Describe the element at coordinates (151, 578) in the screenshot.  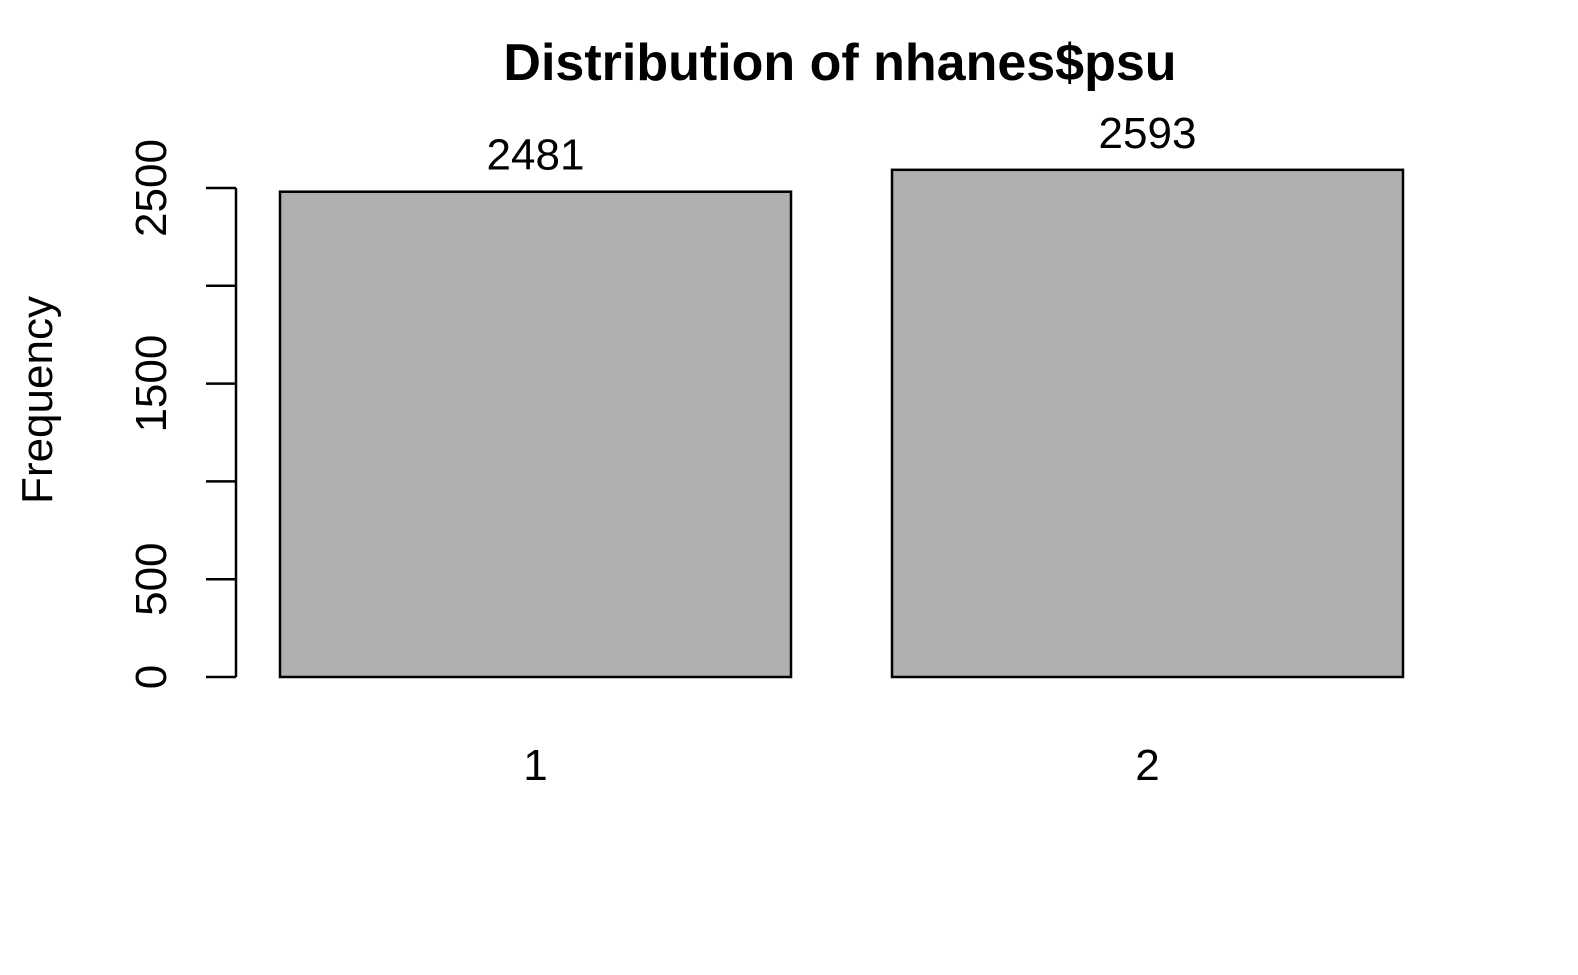
I see `y-tick-label: 500` at that location.